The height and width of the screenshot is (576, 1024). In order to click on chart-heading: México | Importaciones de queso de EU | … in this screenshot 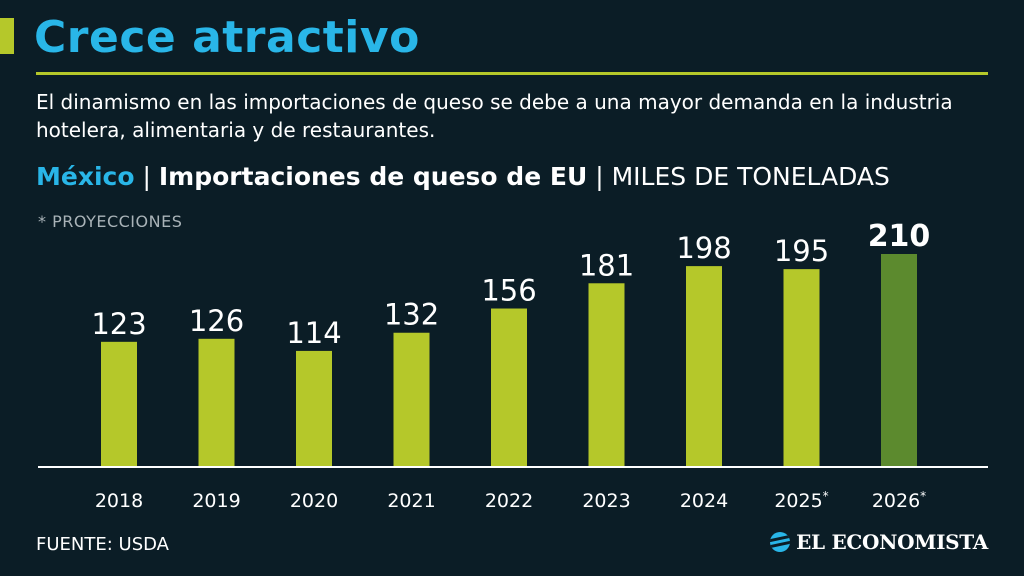, I will do `click(463, 176)`.